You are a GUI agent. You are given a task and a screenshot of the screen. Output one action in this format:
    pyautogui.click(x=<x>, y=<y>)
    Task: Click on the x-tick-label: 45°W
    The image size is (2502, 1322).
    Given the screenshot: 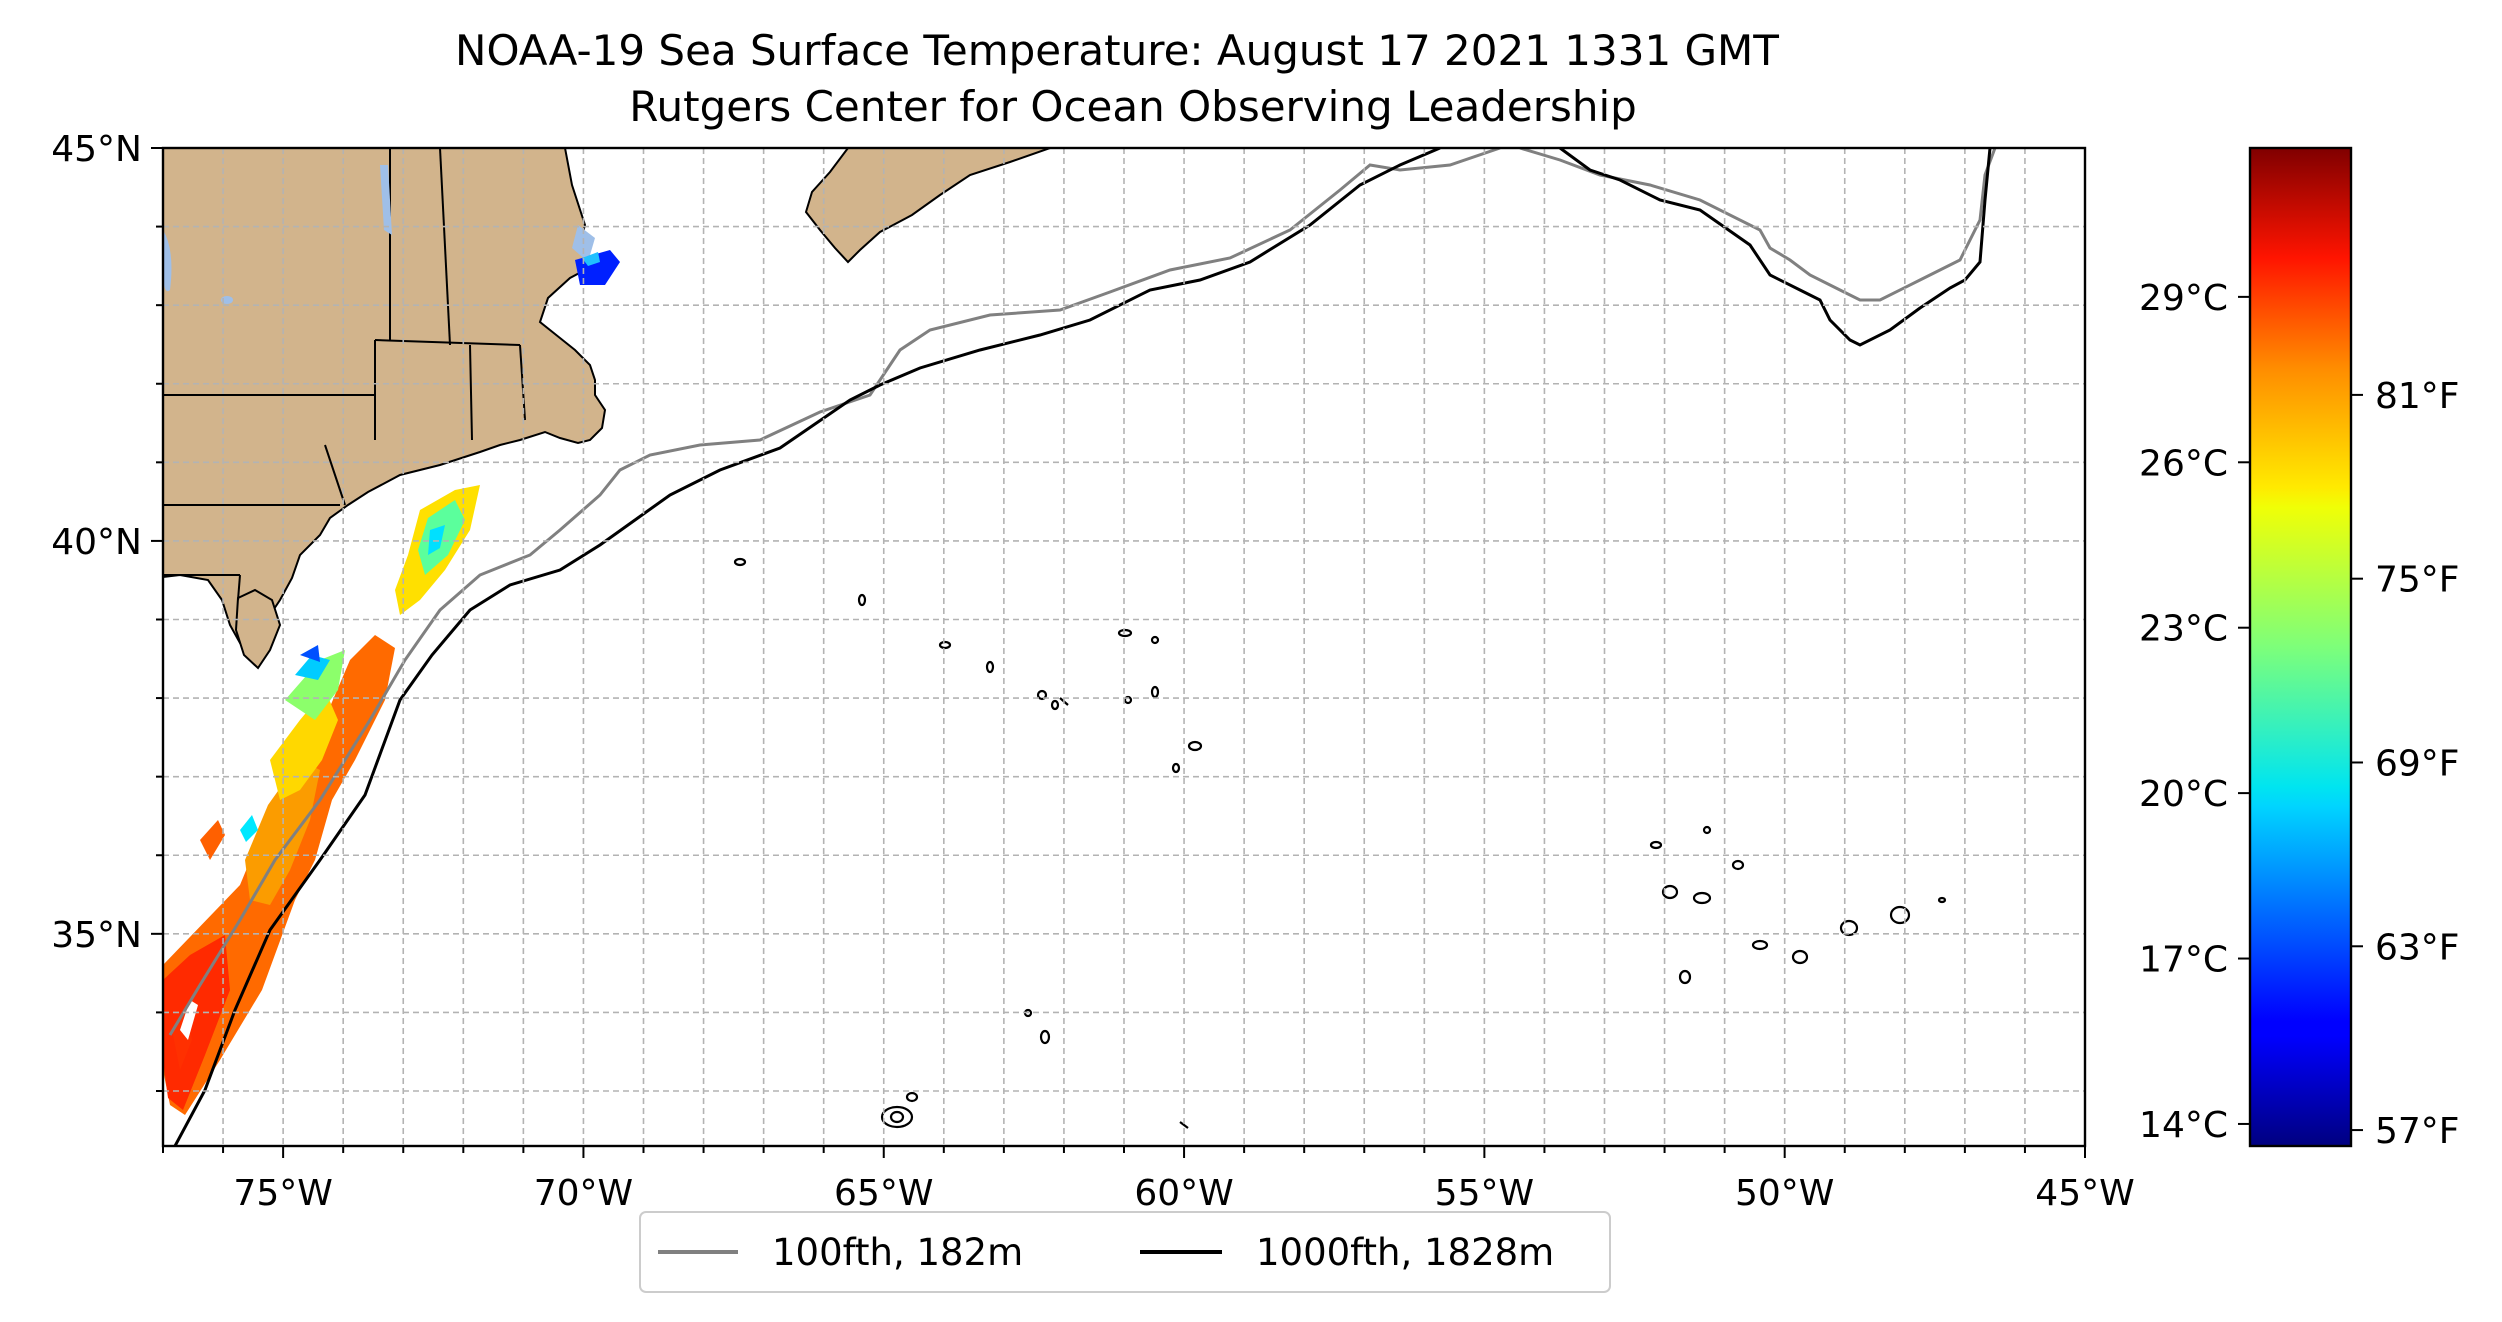 What is the action you would take?
    pyautogui.click(x=2084, y=1193)
    